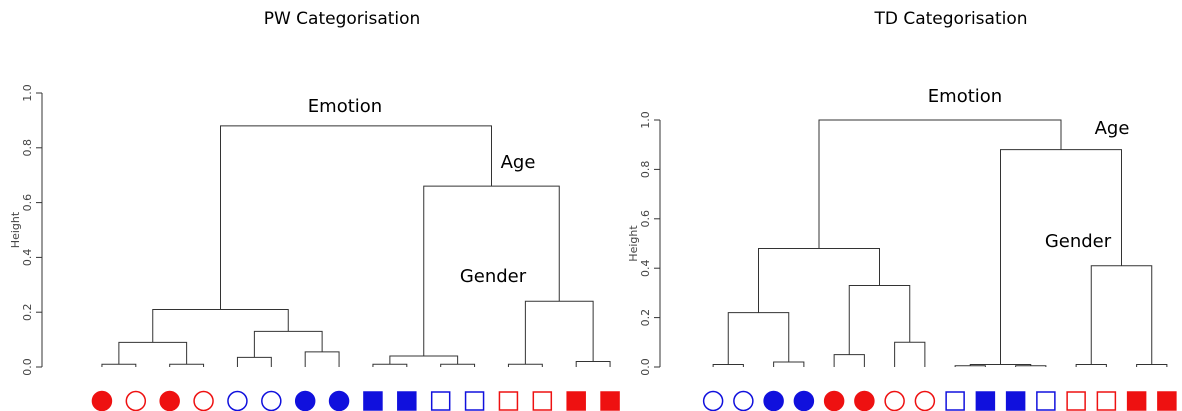  Describe the element at coordinates (342, 19) in the screenshot. I see `chart-title: PW Categorisation` at that location.